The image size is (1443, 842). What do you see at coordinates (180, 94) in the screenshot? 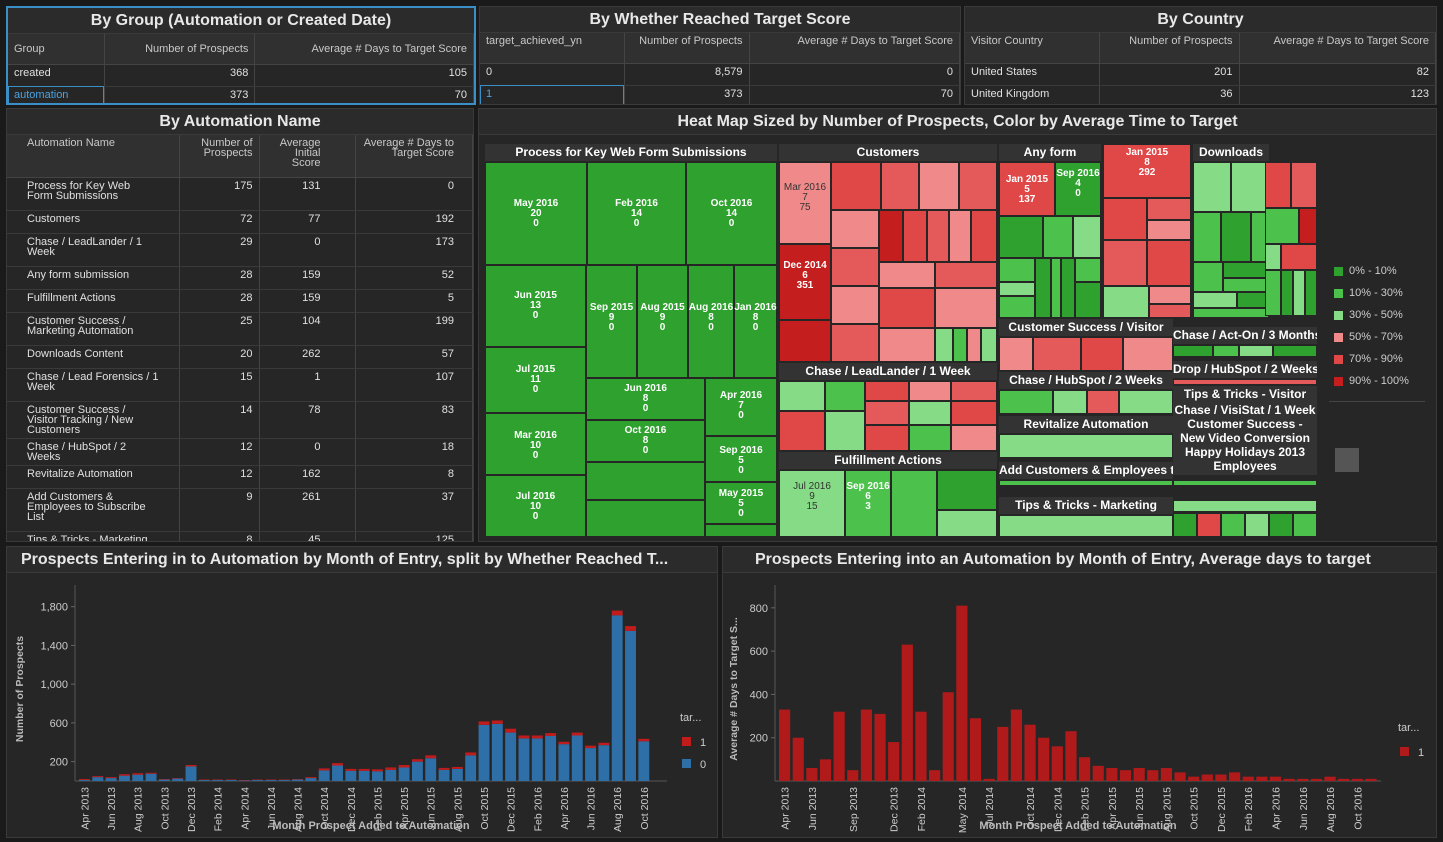
I see `cell-prospects: 373` at bounding box center [180, 94].